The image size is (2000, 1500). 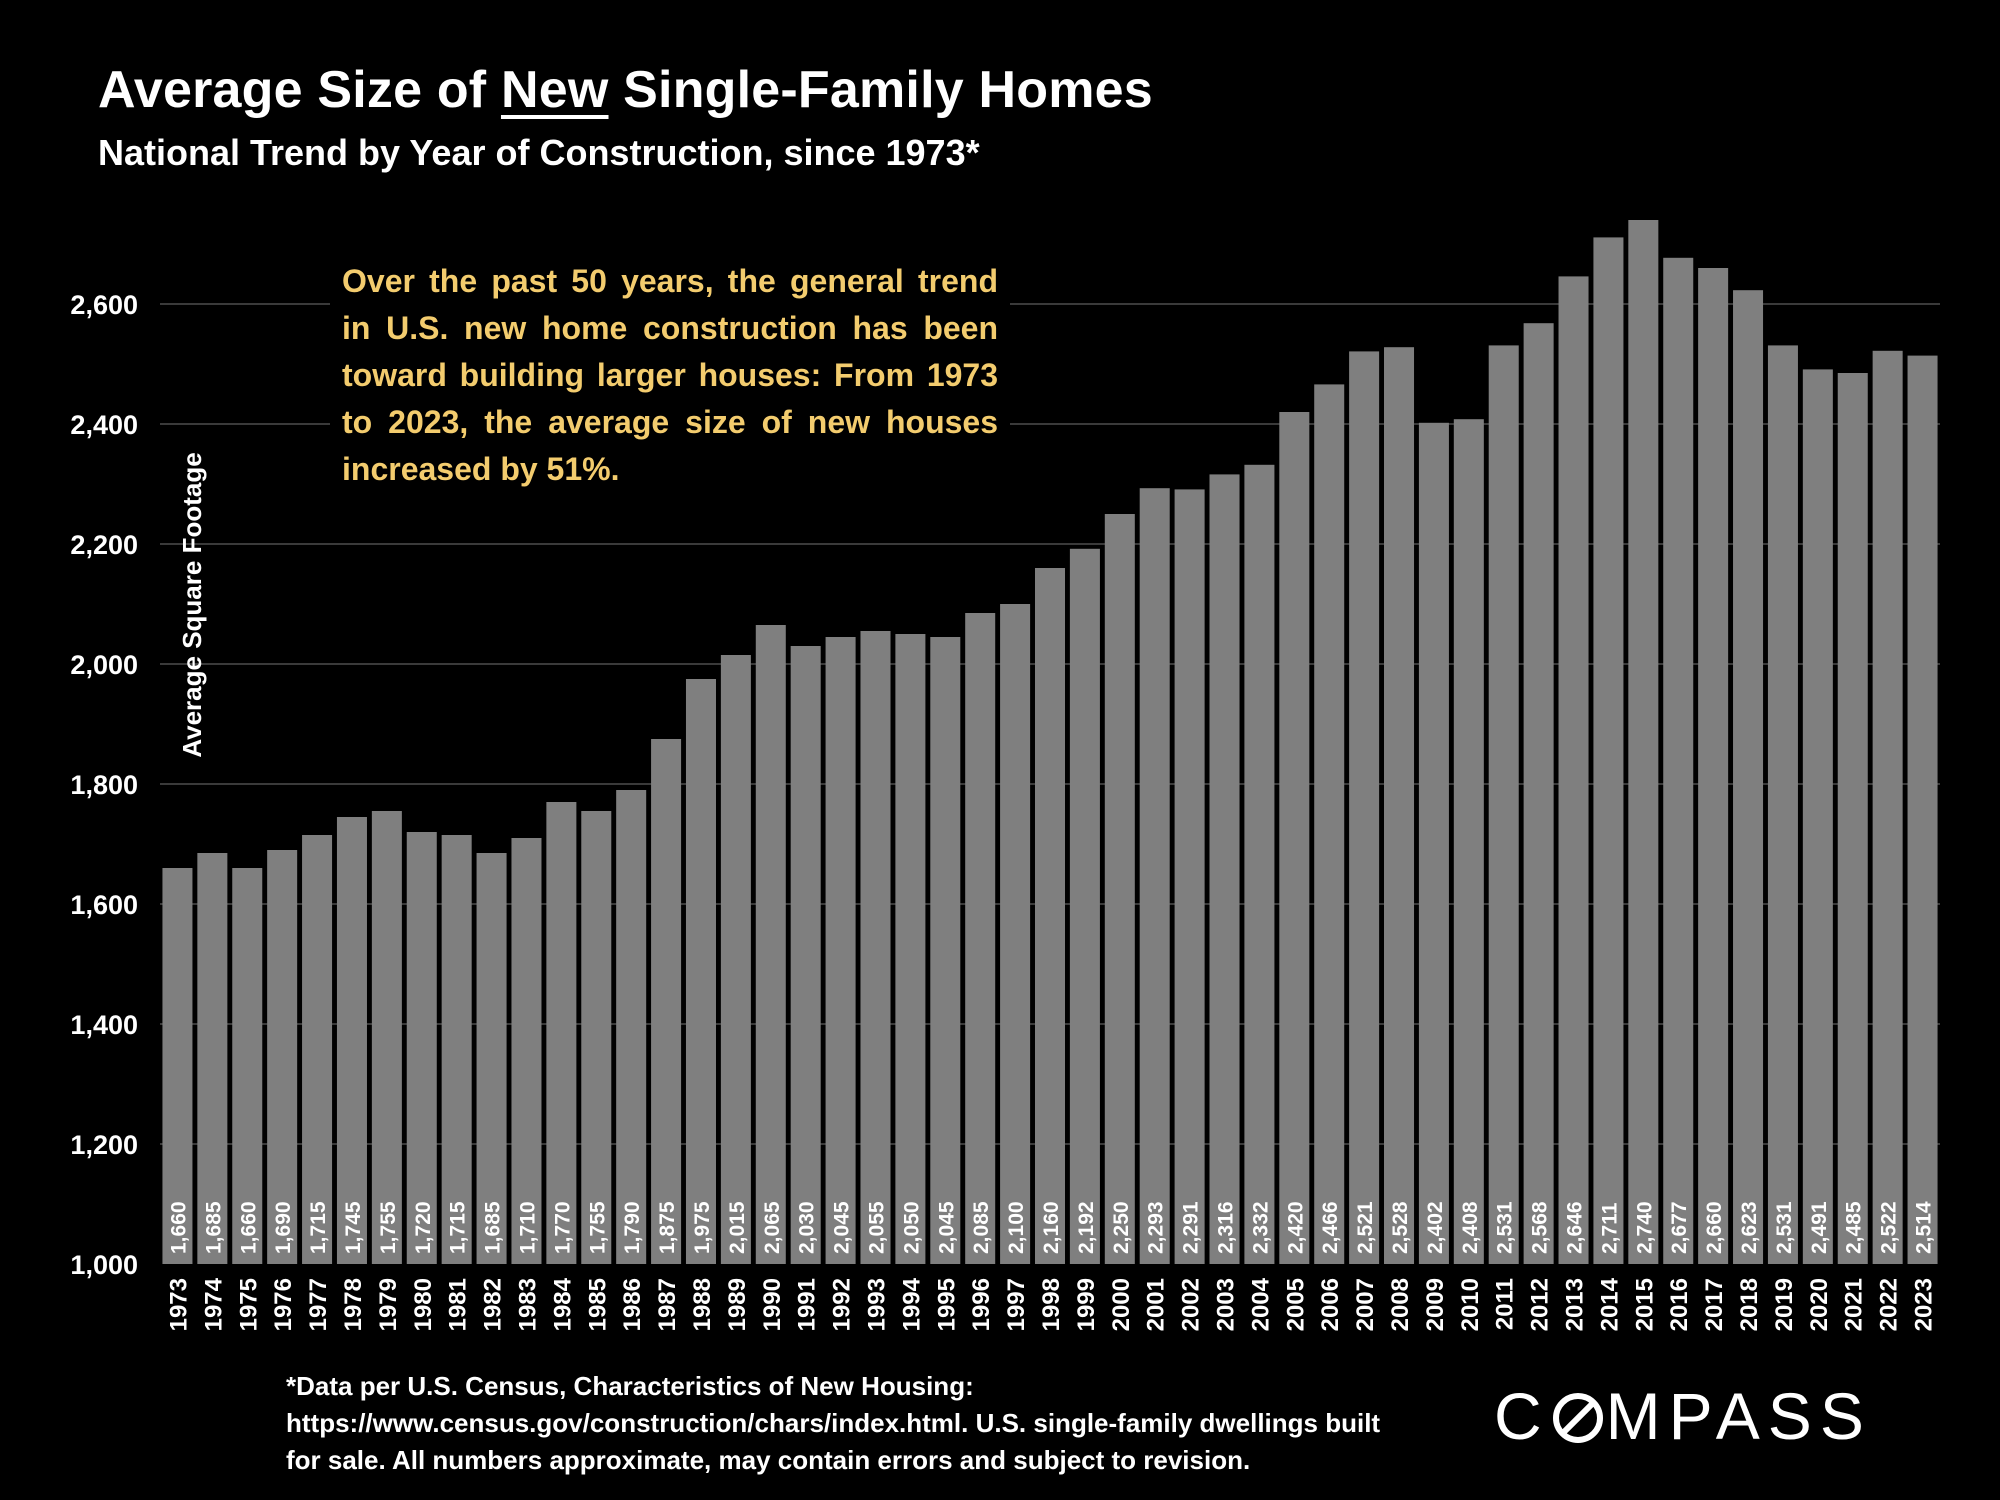 I want to click on x-tick-label: 2017, so click(x=1714, y=1304).